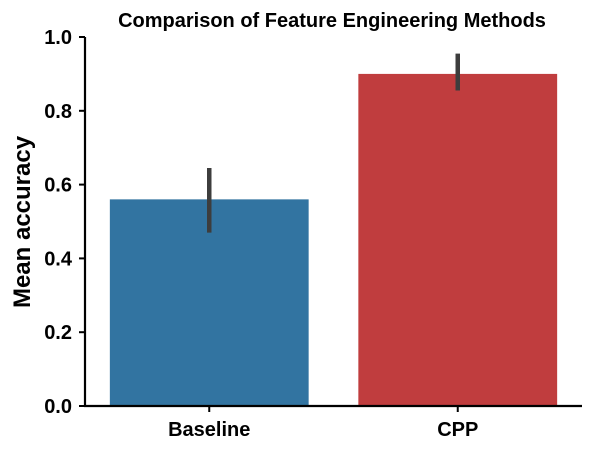 This screenshot has width=595, height=454. Describe the element at coordinates (58, 186) in the screenshot. I see `y-tick-label: 0.6` at that location.